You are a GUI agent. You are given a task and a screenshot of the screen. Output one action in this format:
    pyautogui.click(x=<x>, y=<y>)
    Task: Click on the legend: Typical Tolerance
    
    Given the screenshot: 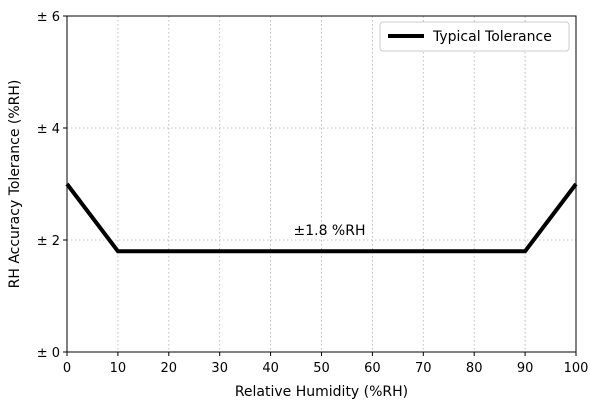 What is the action you would take?
    pyautogui.click(x=474, y=36)
    